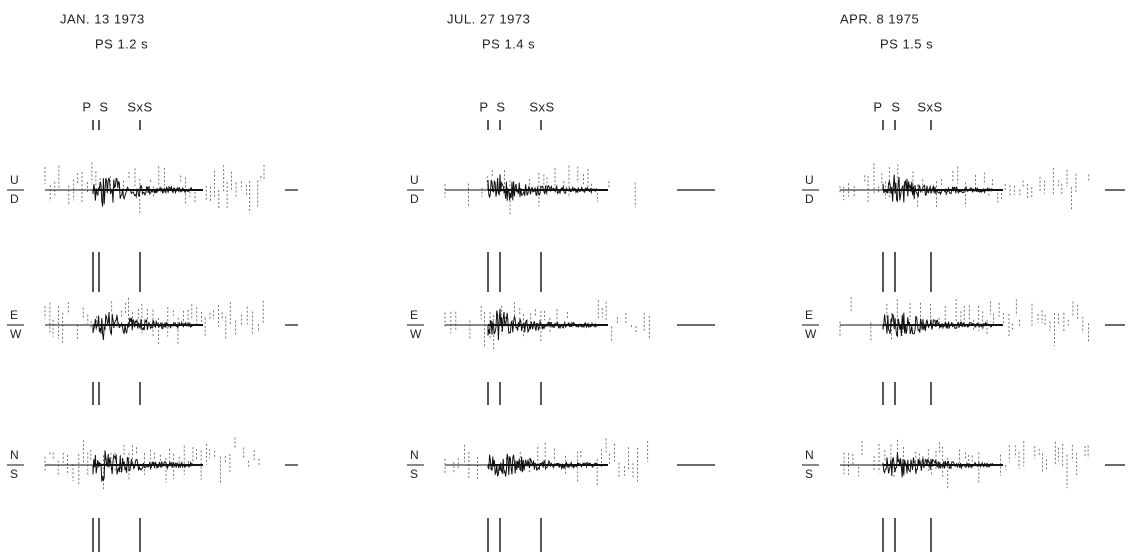  Describe the element at coordinates (508, 43) in the screenshot. I see `panel-ps: PS 1.4 s` at that location.